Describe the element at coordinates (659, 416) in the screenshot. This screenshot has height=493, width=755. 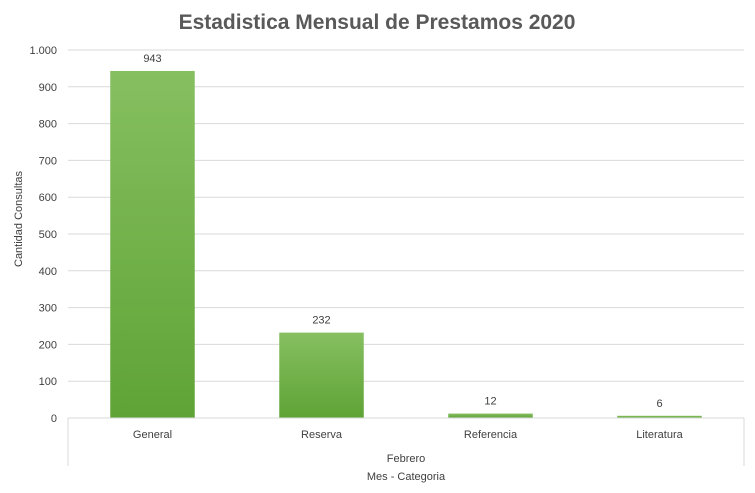
I see `bar-literatura` at that location.